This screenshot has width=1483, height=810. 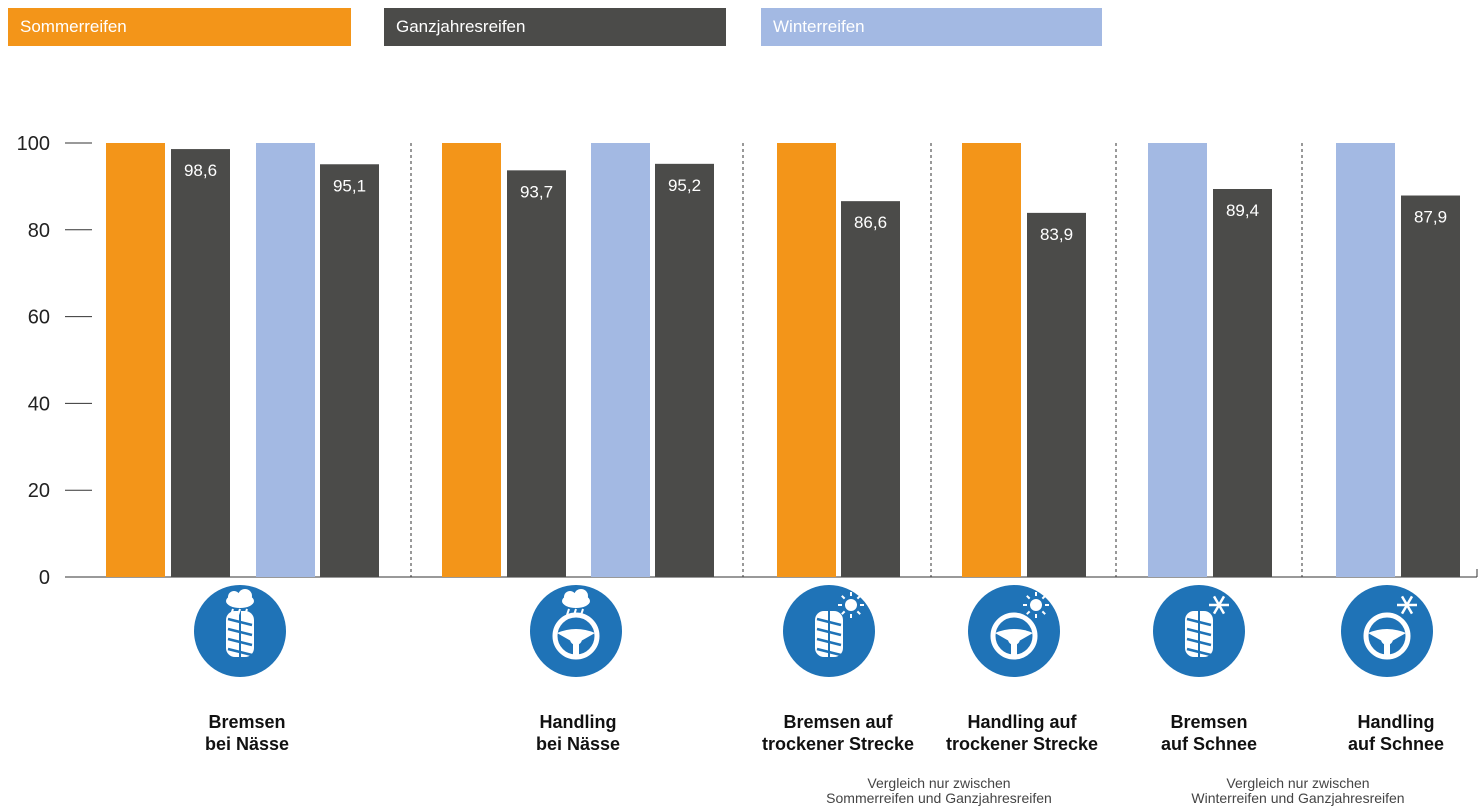 What do you see at coordinates (44, 578) in the screenshot?
I see `y-tick-label: 0` at bounding box center [44, 578].